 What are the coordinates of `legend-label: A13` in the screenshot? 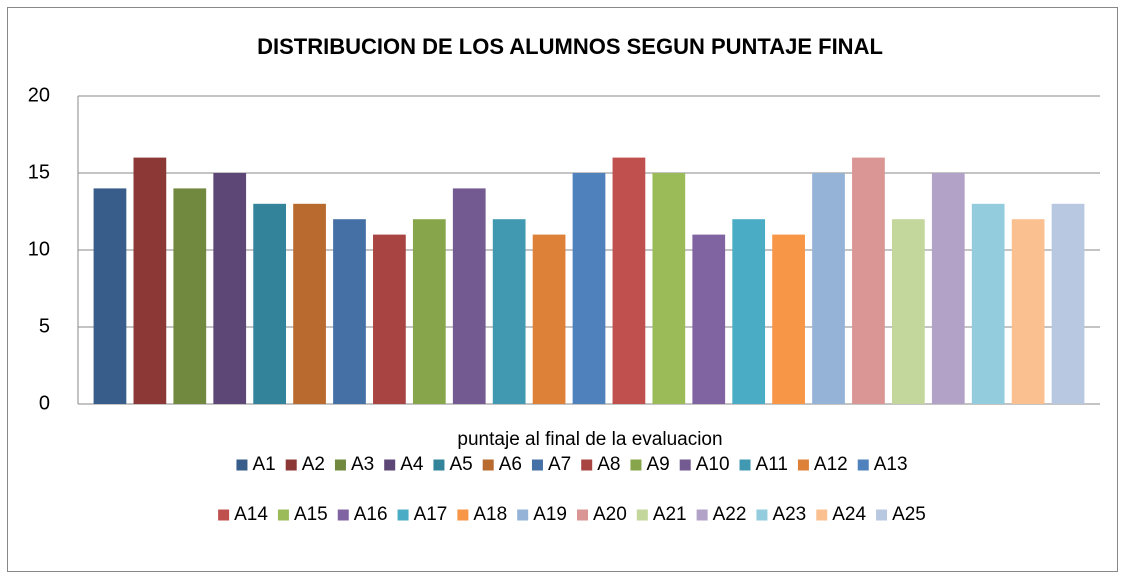 It's located at (891, 464).